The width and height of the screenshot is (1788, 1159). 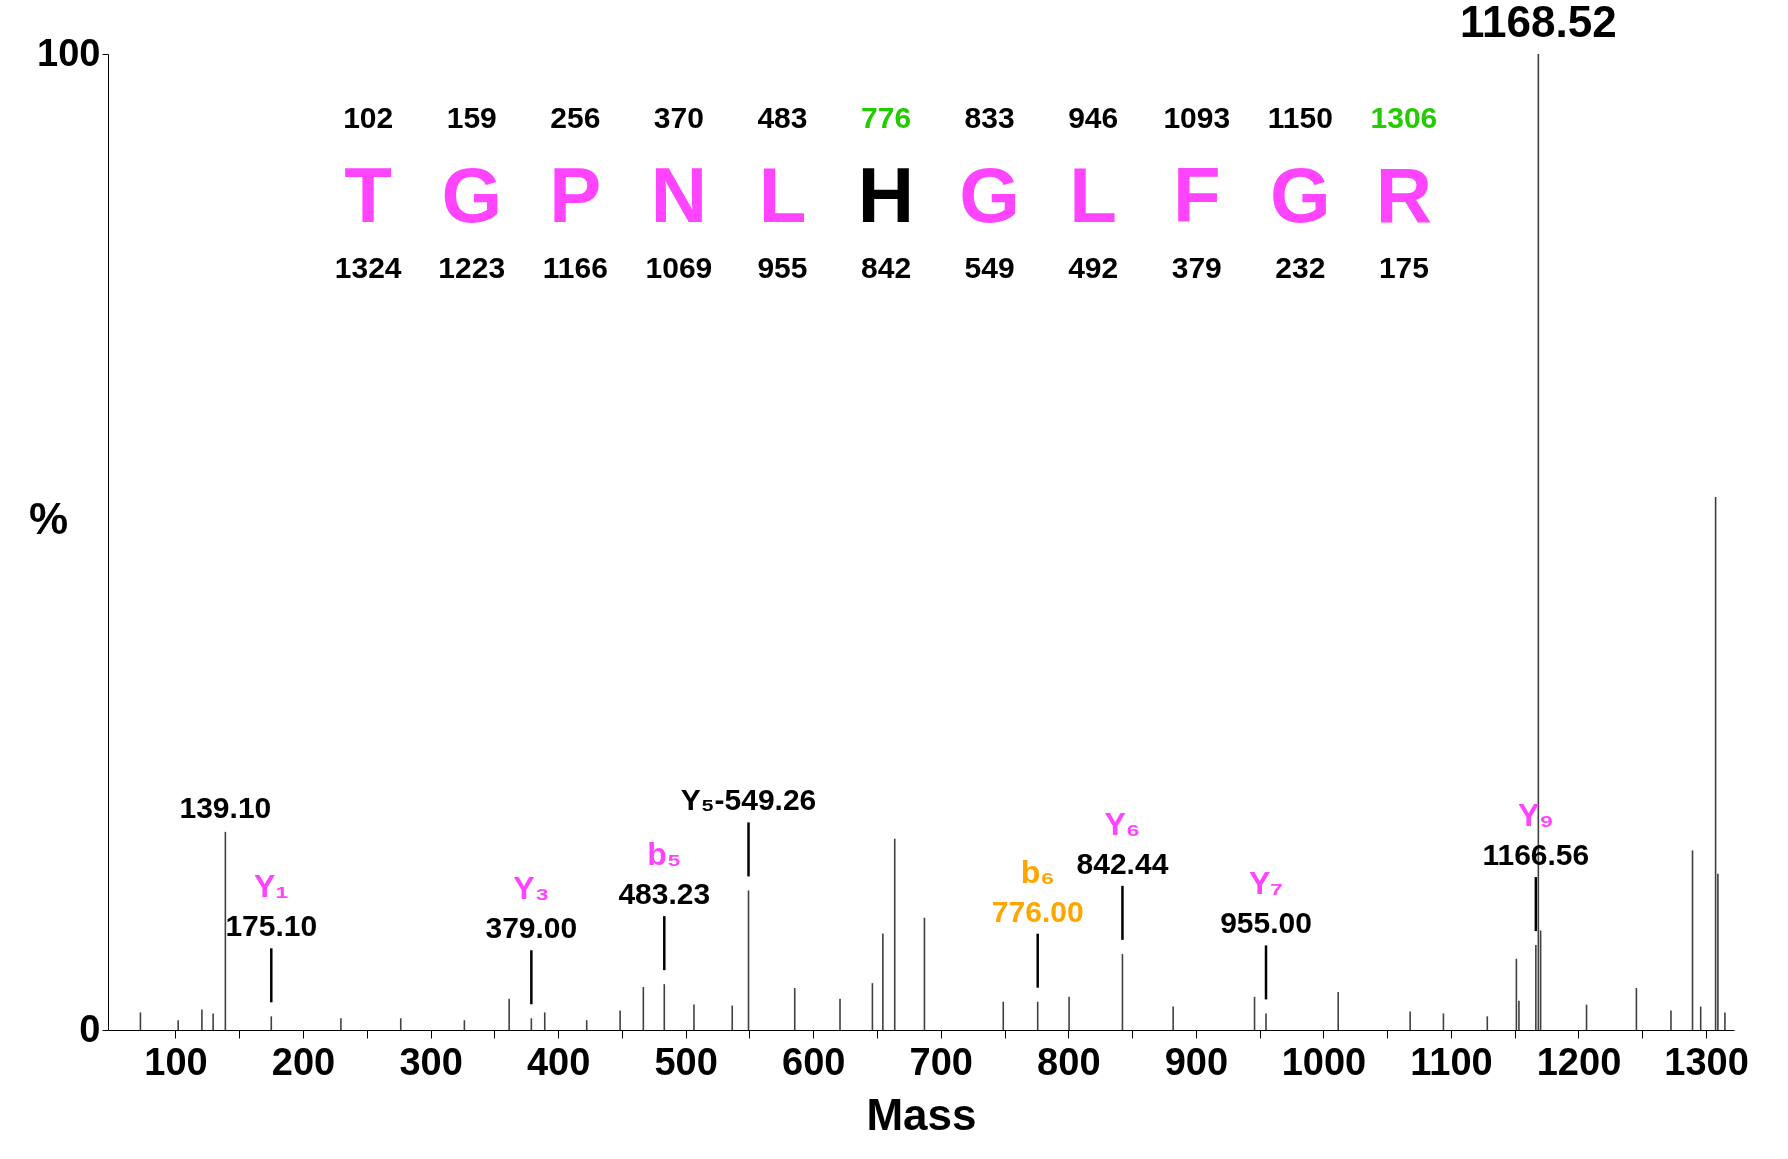 What do you see at coordinates (575, 117) in the screenshot?
I see `annotation: 256` at bounding box center [575, 117].